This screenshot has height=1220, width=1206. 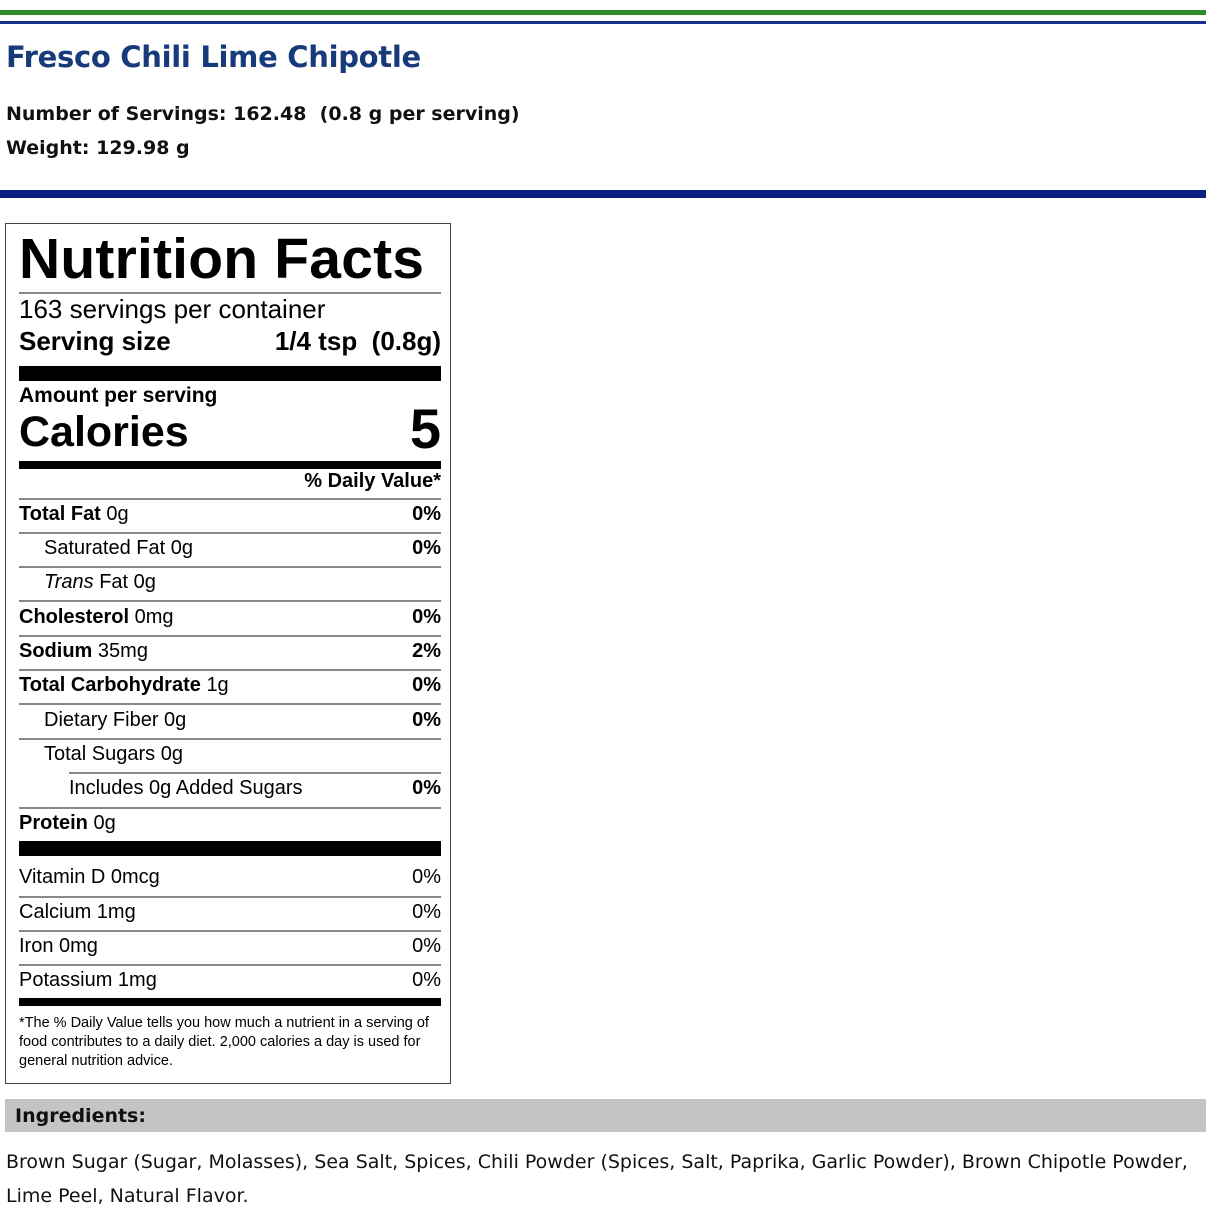 What do you see at coordinates (426, 877) in the screenshot?
I see `dv-vitamin-d: 0%` at bounding box center [426, 877].